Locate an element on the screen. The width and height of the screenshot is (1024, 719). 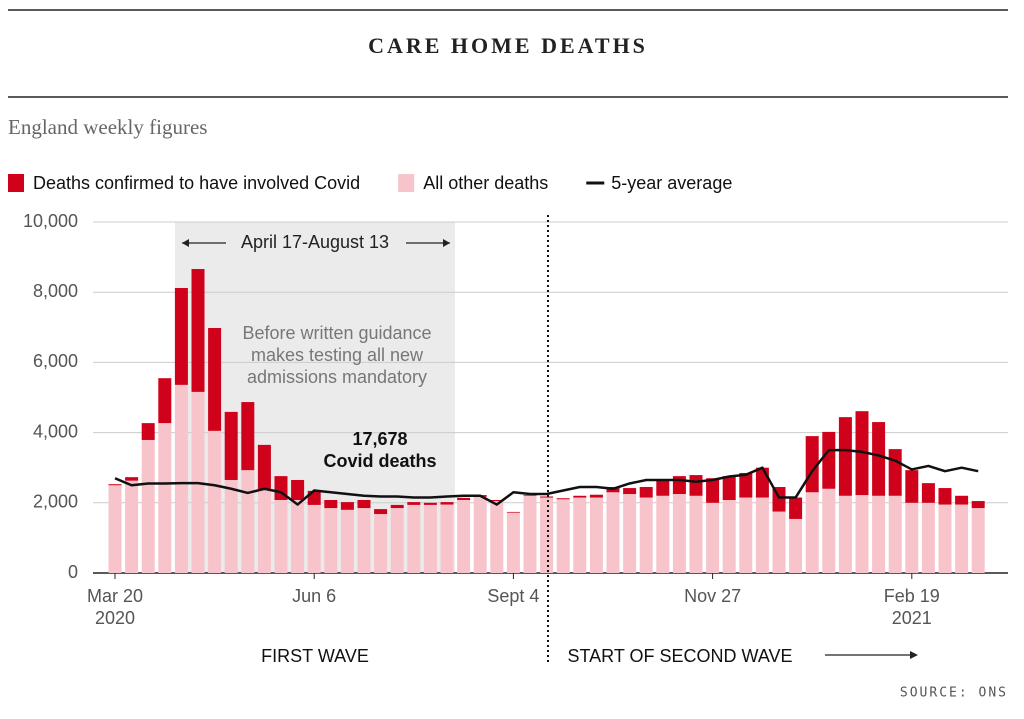
x-tick-label: Sept 4 is located at coordinates (513, 596).